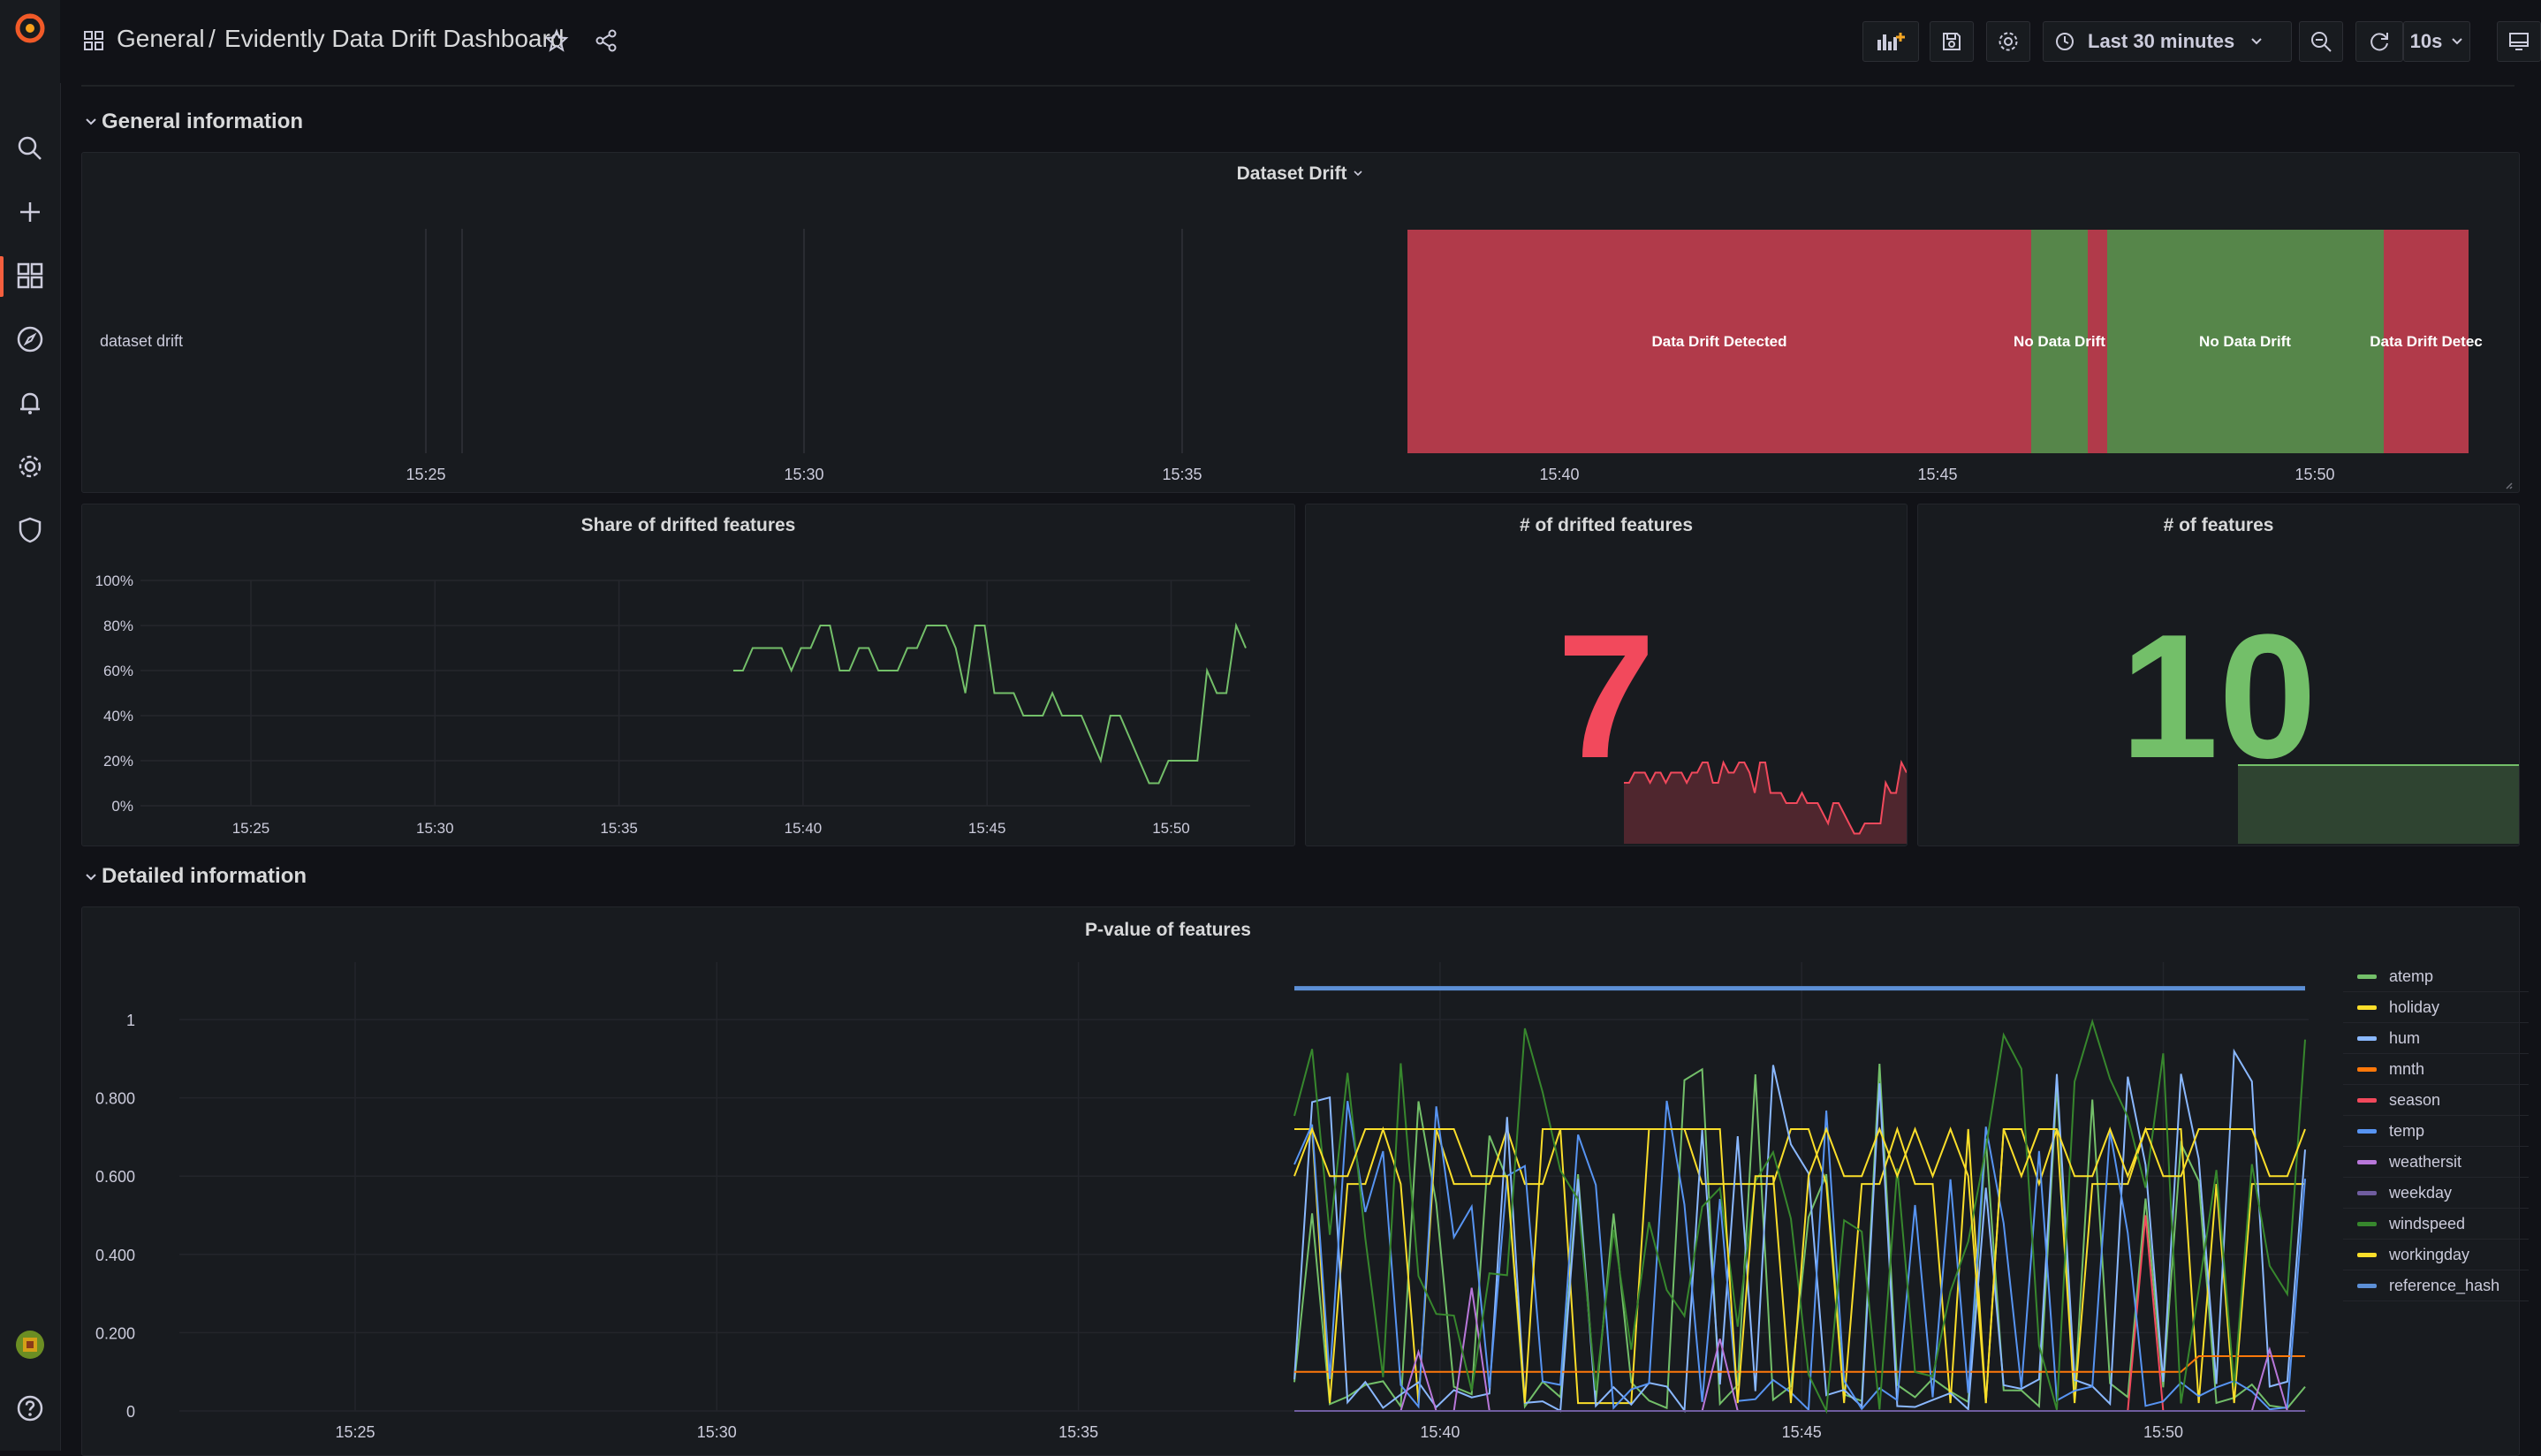 The width and height of the screenshot is (2541, 1456). I want to click on save-icon, so click(1952, 42).